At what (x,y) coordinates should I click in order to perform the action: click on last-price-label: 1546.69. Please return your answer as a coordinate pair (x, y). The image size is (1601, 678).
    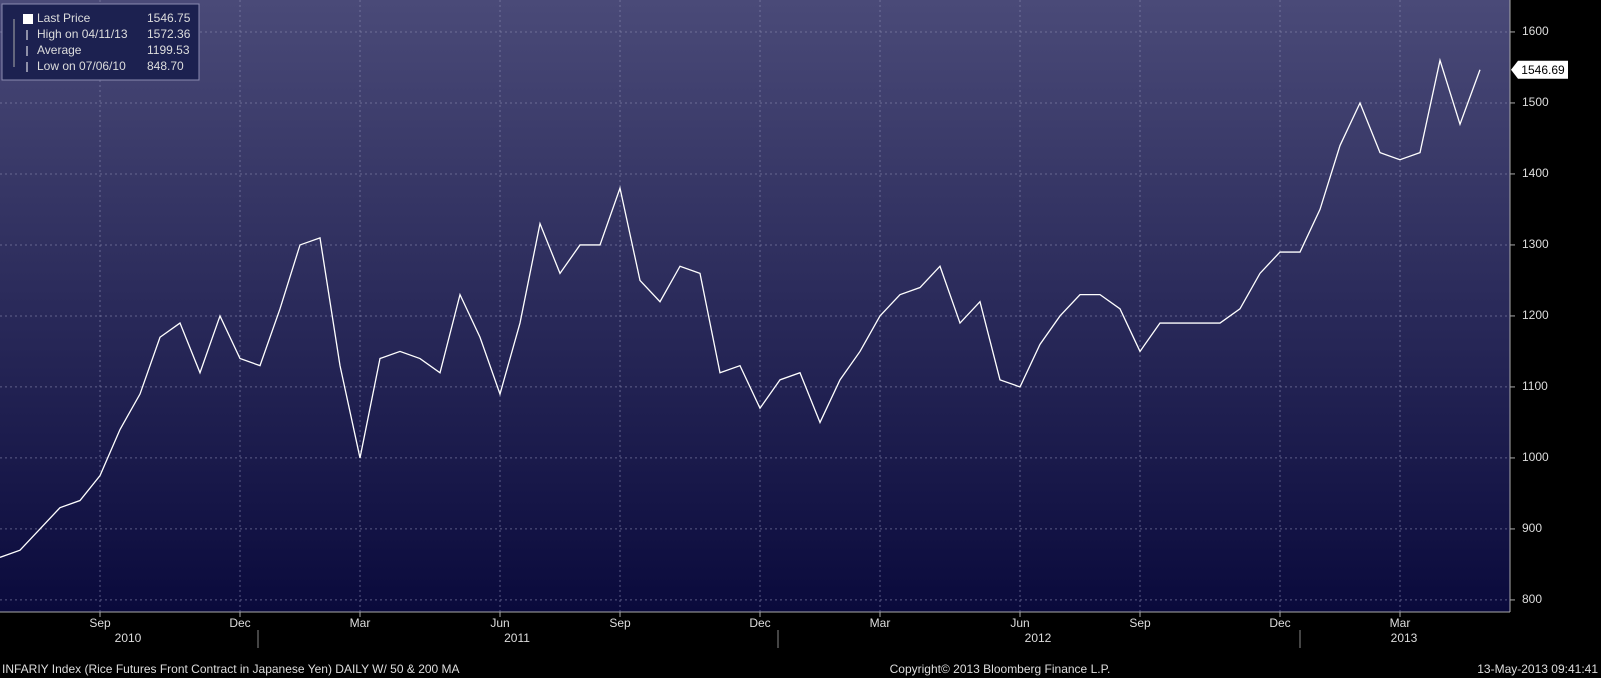
    Looking at the image, I should click on (1543, 70).